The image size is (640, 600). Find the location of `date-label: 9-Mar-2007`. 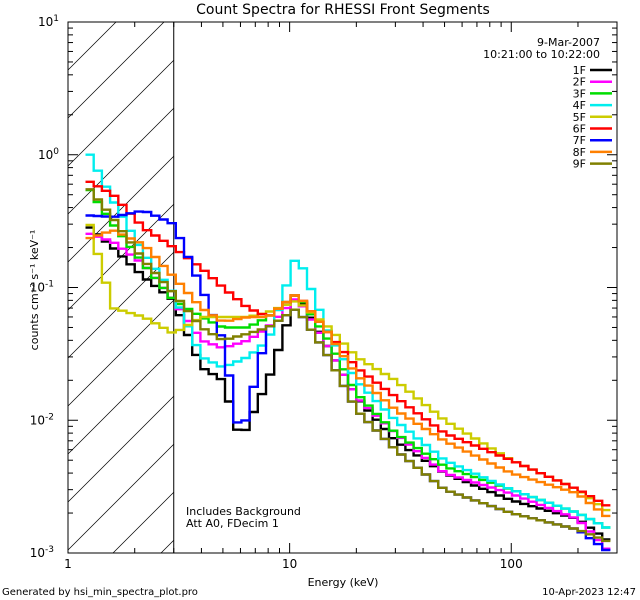

date-label: 9-Mar-2007 is located at coordinates (568, 42).